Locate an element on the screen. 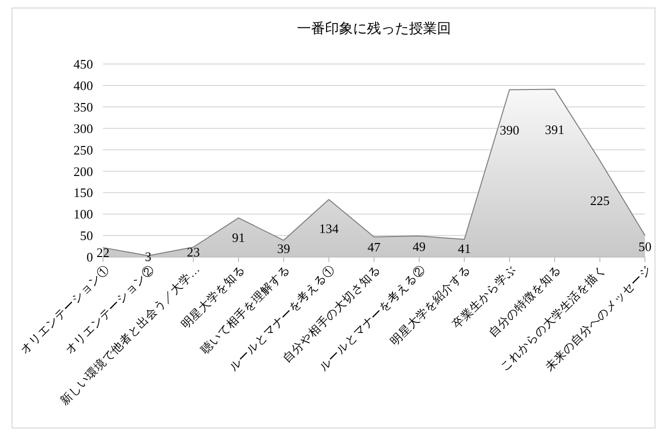 The height and width of the screenshot is (435, 660). data-label: 49 is located at coordinates (419, 246).